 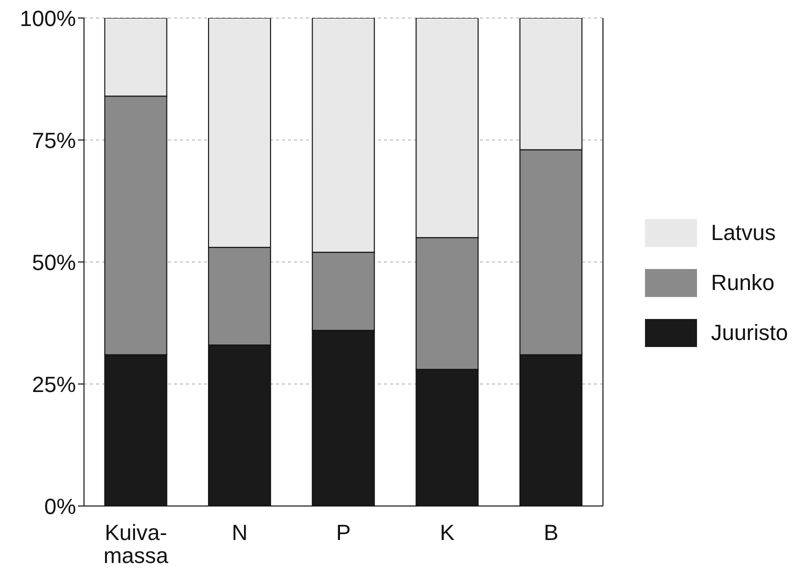 I want to click on y-tick-label: 100%, so click(x=48, y=18).